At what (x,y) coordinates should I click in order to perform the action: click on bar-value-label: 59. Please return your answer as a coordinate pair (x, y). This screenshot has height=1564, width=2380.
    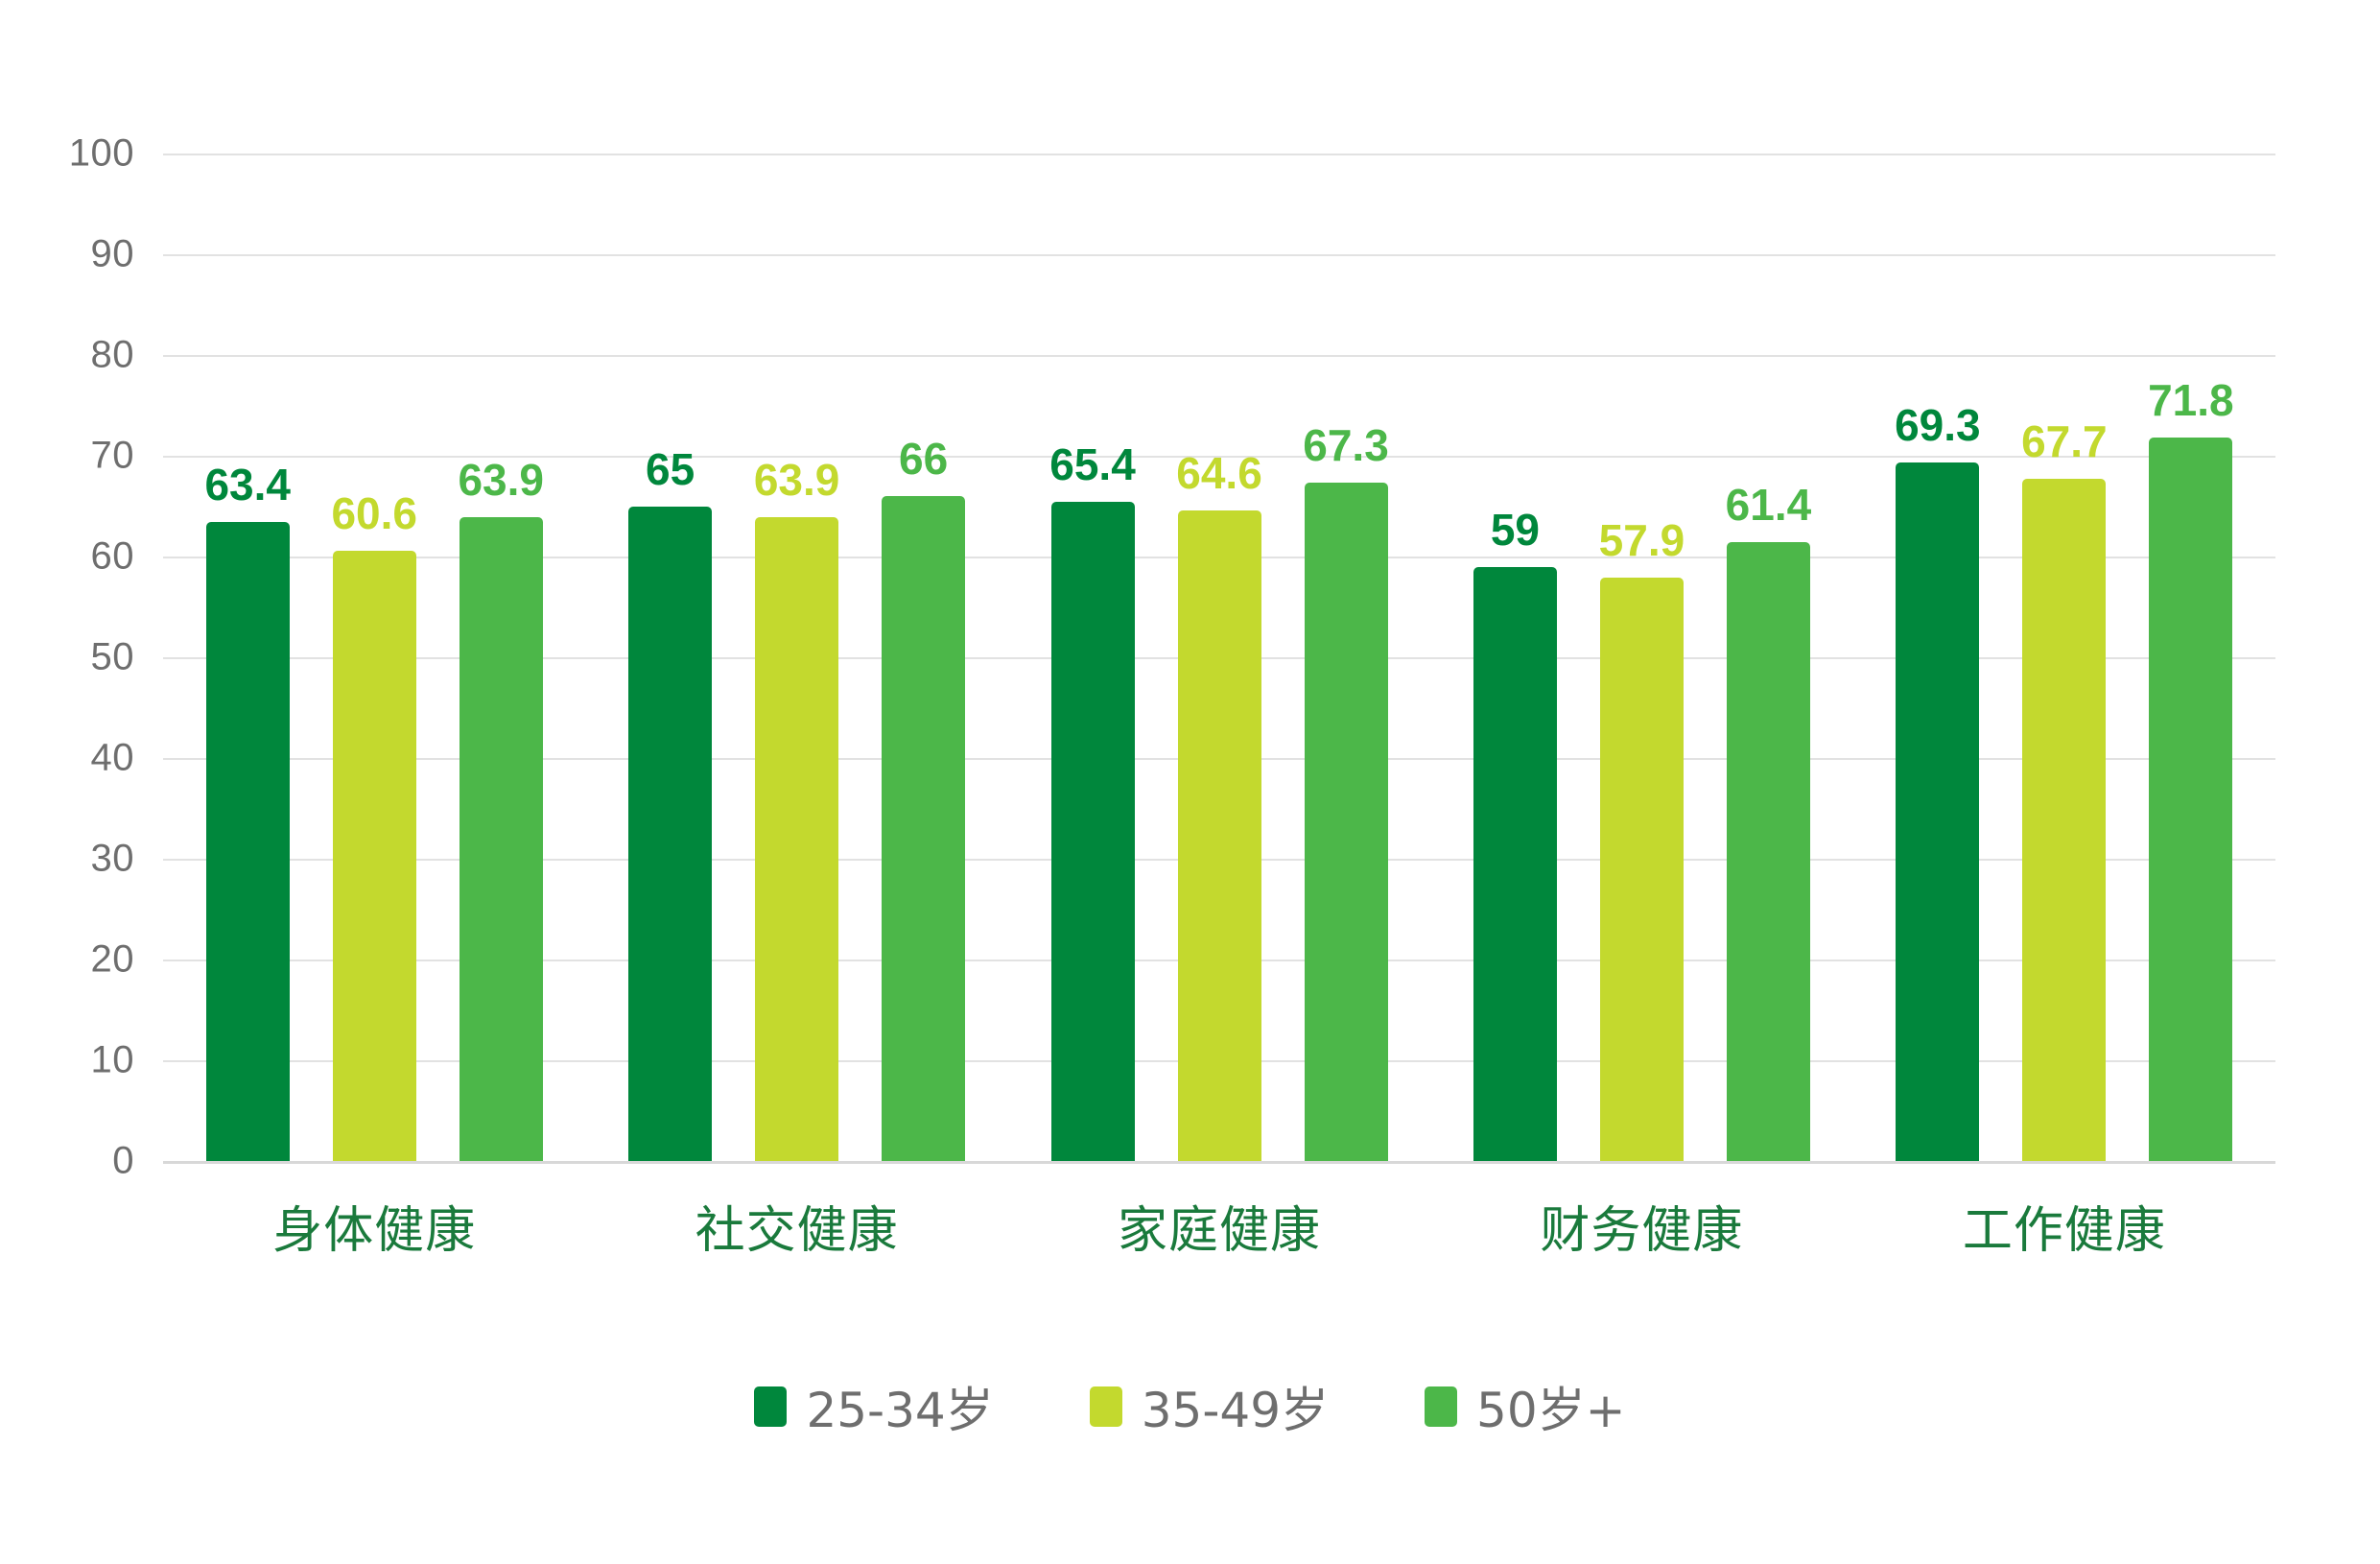
    Looking at the image, I should click on (1516, 529).